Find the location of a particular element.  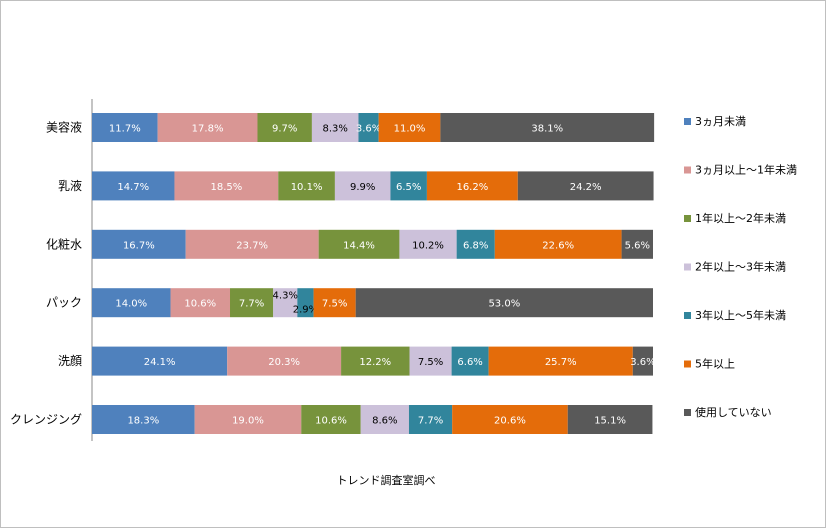

data-label: 10.2% is located at coordinates (428, 245).